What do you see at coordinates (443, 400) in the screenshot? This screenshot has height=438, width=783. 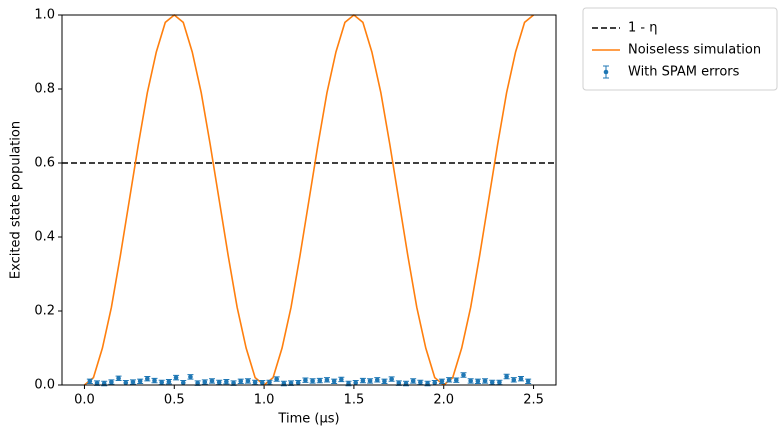 I see `x-tick-label: 2.0` at bounding box center [443, 400].